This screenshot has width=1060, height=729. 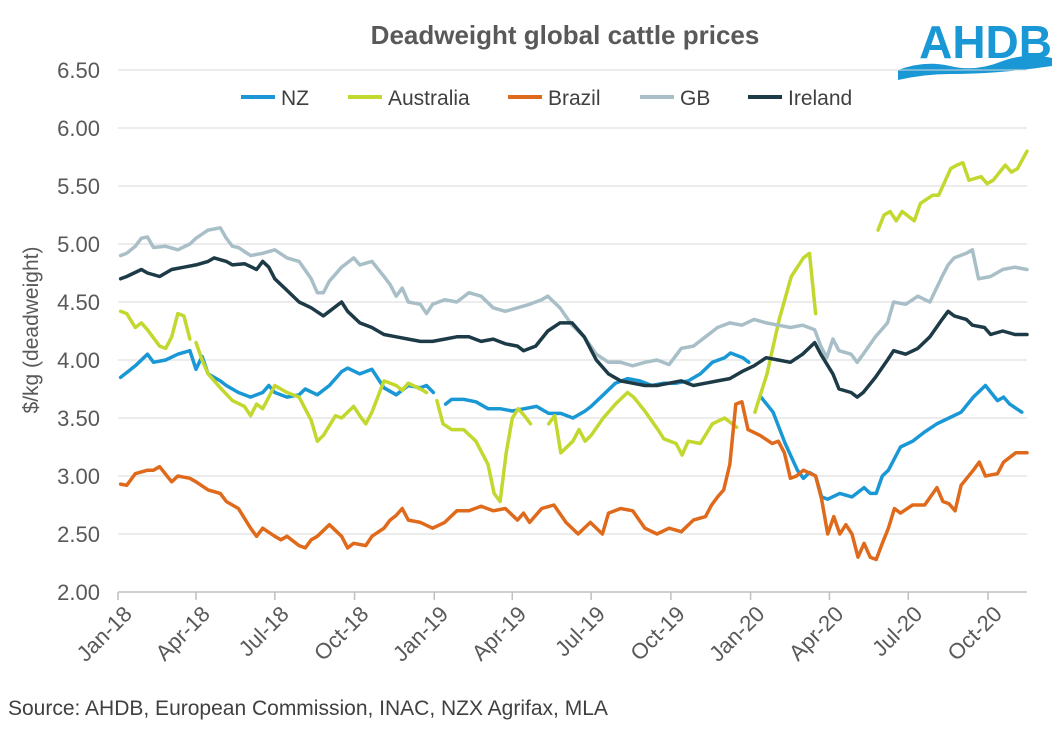 I want to click on y-tick-label: 4.50, so click(x=78, y=302).